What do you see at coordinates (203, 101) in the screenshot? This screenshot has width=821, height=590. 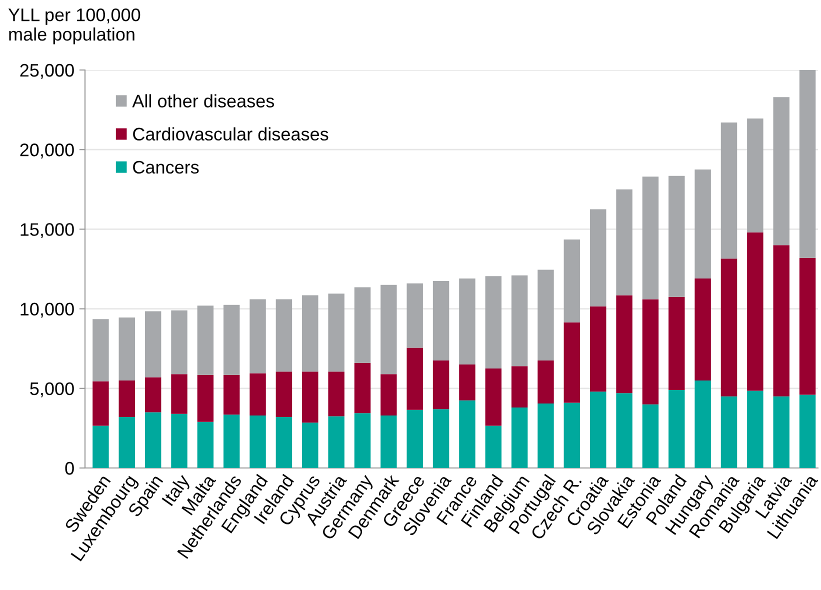 I see `legend-label: All other diseases` at bounding box center [203, 101].